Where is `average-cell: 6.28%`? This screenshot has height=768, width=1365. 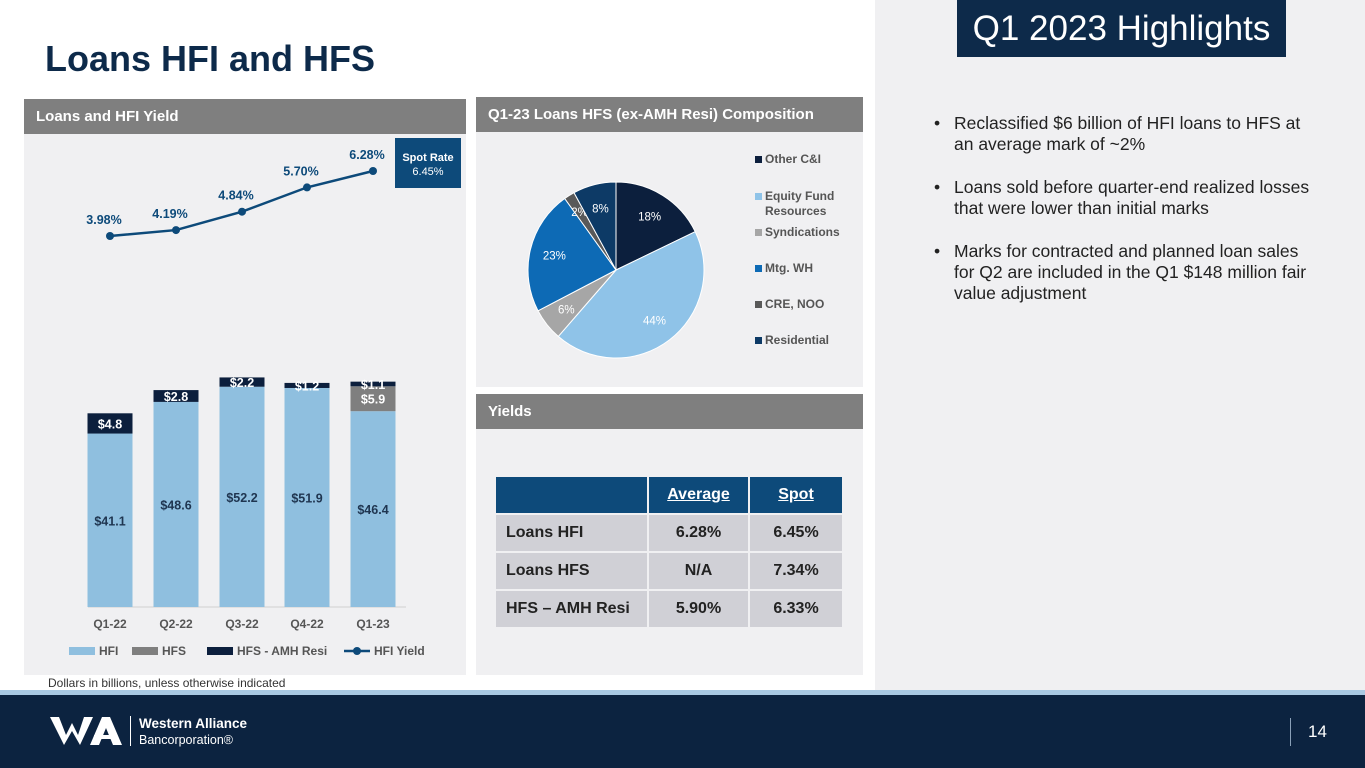
average-cell: 6.28% is located at coordinates (698, 533).